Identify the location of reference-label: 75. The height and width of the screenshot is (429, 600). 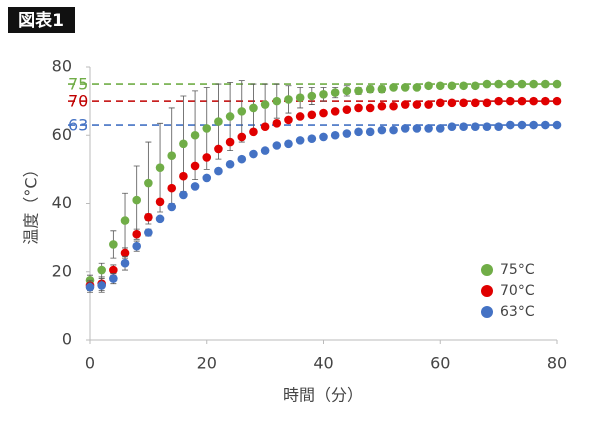
(78, 84).